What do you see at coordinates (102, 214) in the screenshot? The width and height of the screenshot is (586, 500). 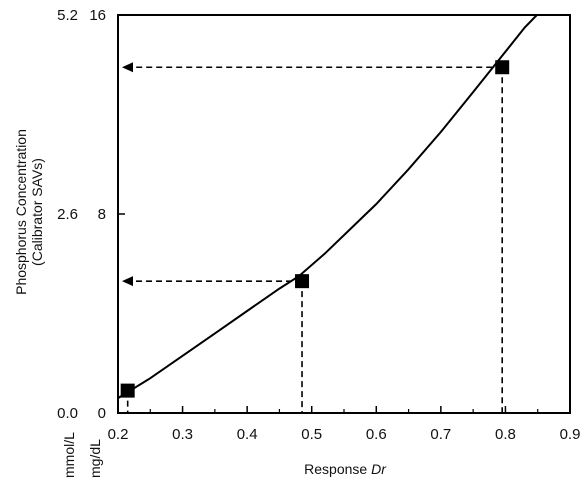 I see `y-tick-label-mgdl: 8` at bounding box center [102, 214].